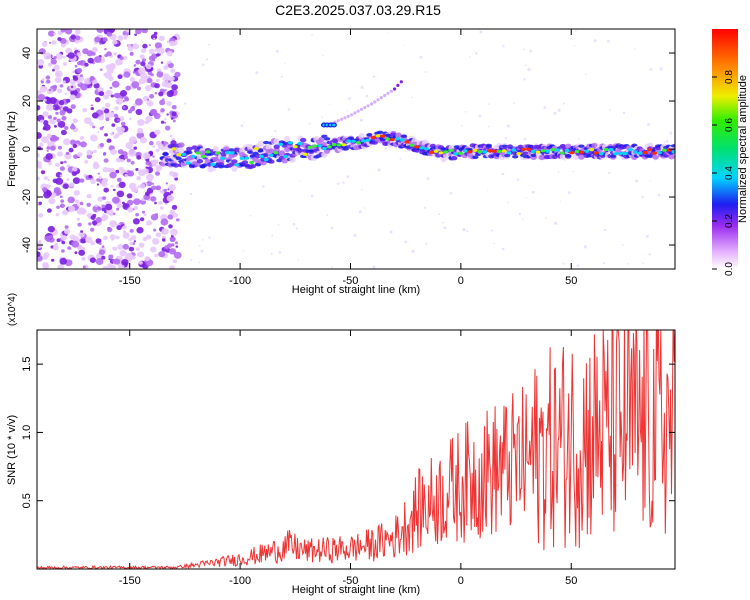 This screenshot has height=600, width=750. I want to click on colorbar-tick-label: 0.4, so click(729, 173).